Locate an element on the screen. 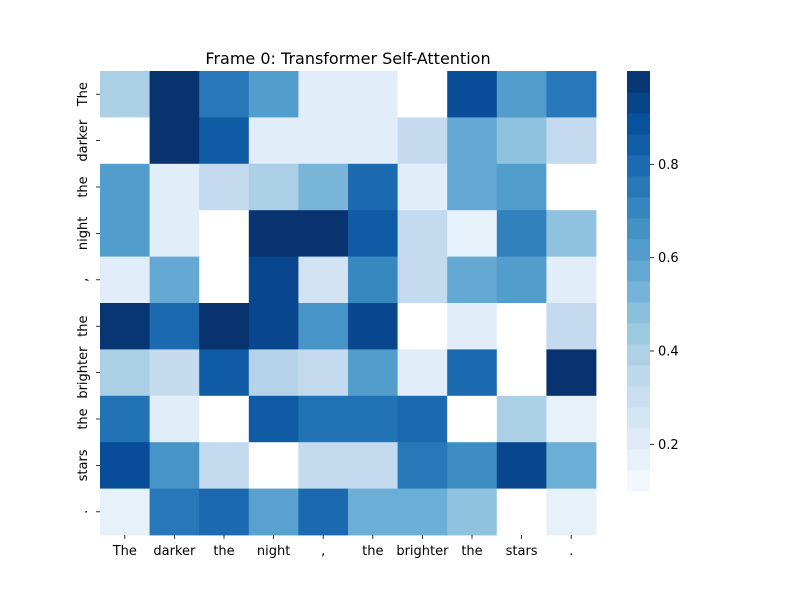  colorbar-ticks: 0.2 0.4 0.6 0.8 is located at coordinates (664, 305).